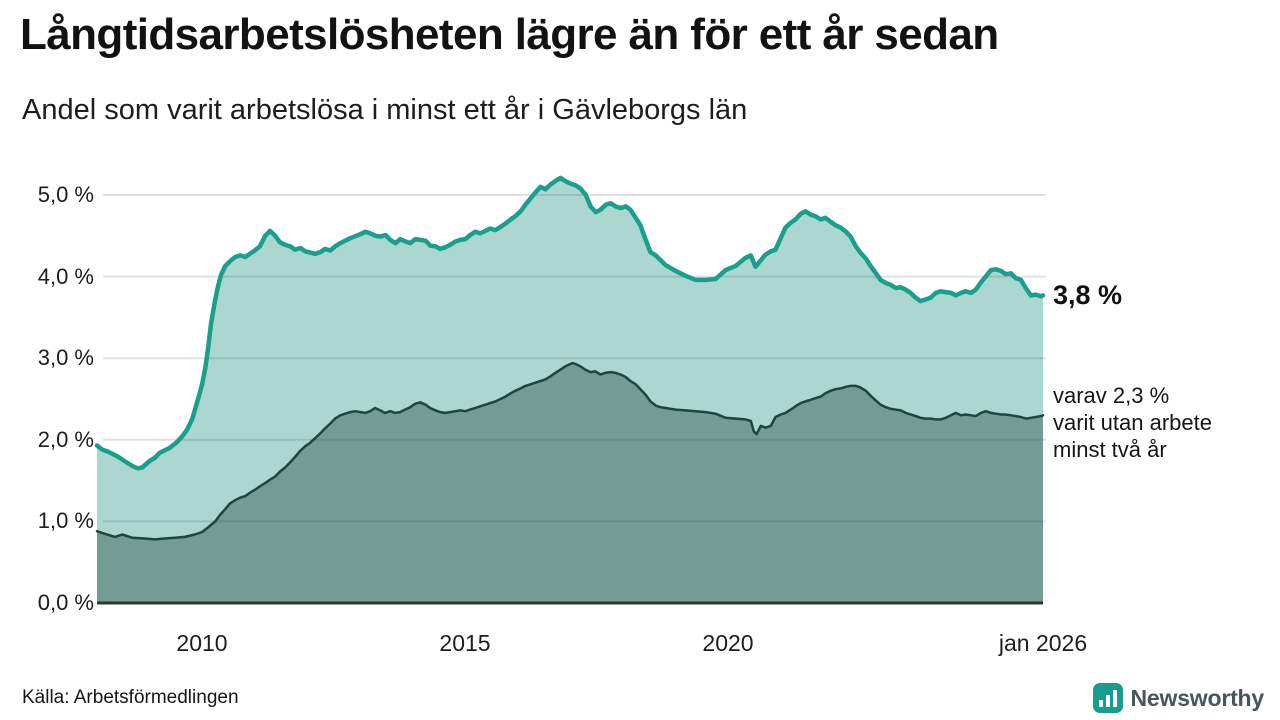 The image size is (1280, 720). What do you see at coordinates (202, 643) in the screenshot?
I see `x-axis-tick-label: 2010` at bounding box center [202, 643].